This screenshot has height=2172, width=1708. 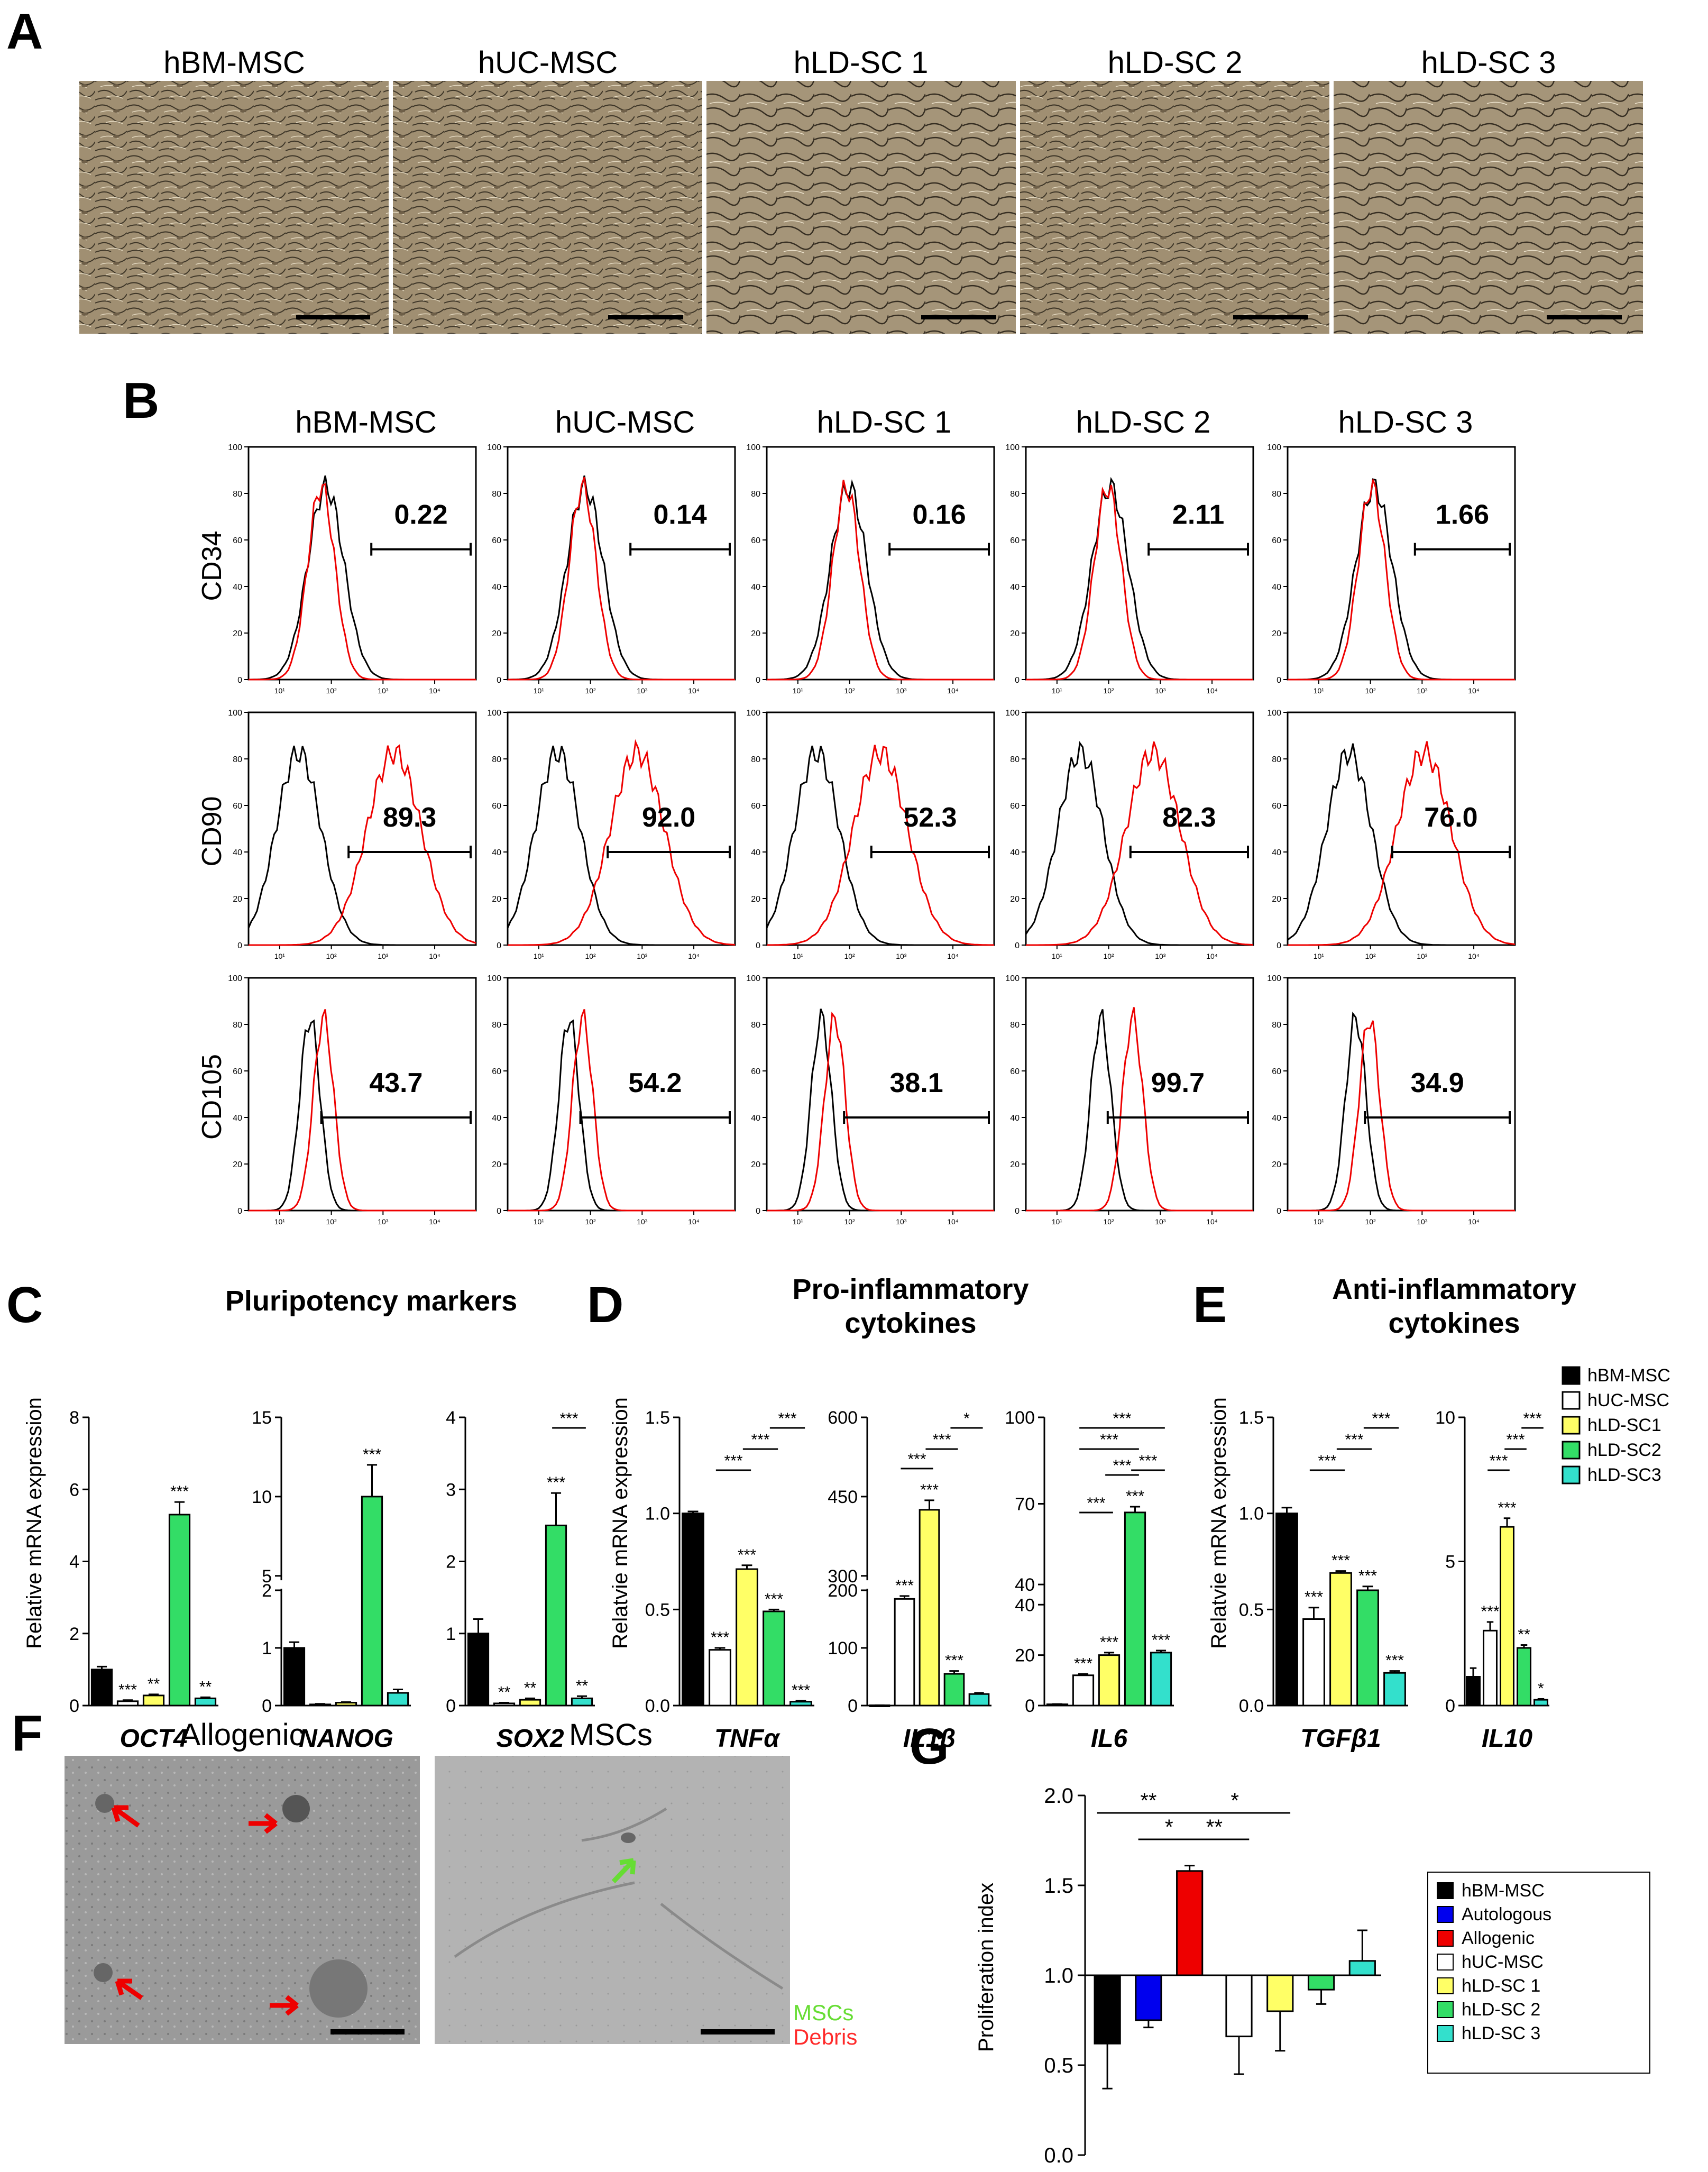 I want to click on legend-label: Autologous, so click(x=1506, y=1914).